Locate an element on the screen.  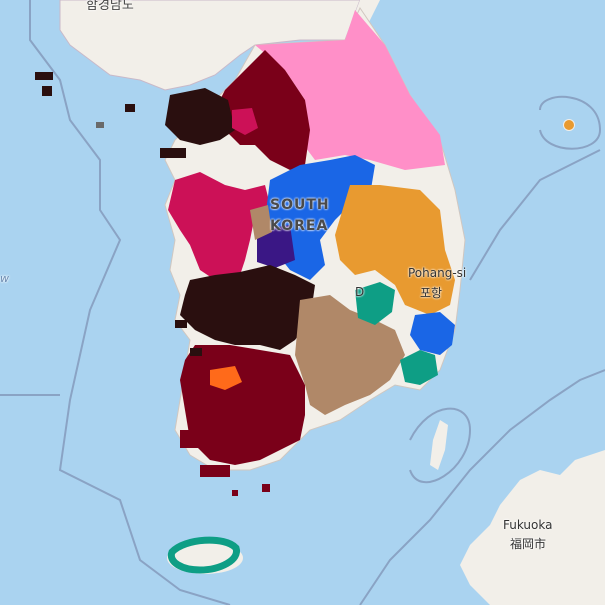
region-daegu is located at coordinates (375, 303).